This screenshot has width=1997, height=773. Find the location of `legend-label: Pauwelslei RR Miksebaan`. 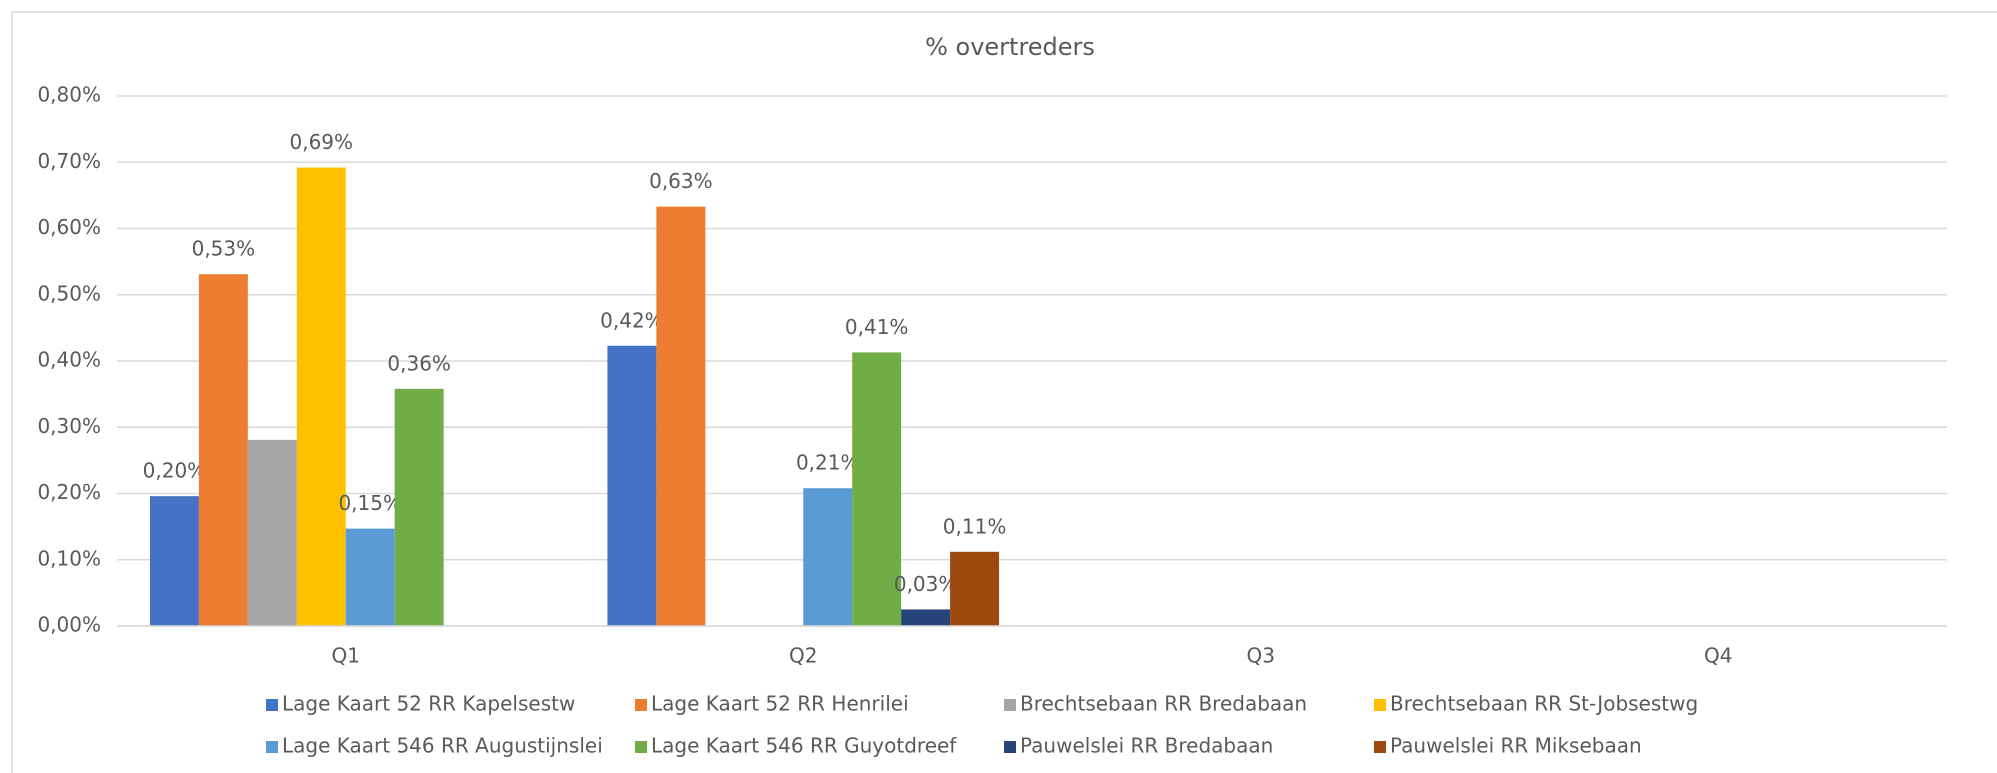

legend-label: Pauwelslei RR Miksebaan is located at coordinates (1516, 746).